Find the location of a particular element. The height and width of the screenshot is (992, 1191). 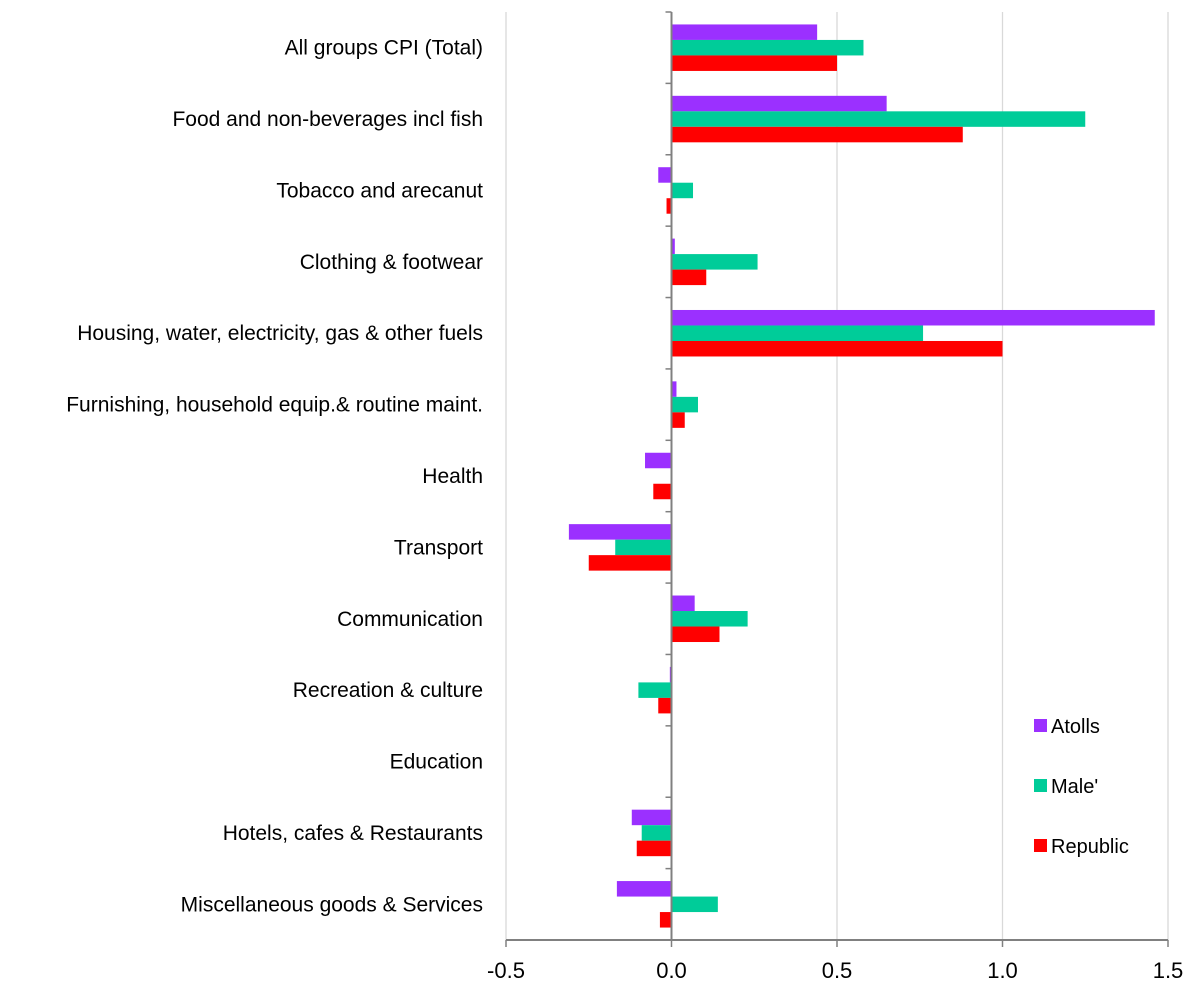

category-label: Health is located at coordinates (452, 476).